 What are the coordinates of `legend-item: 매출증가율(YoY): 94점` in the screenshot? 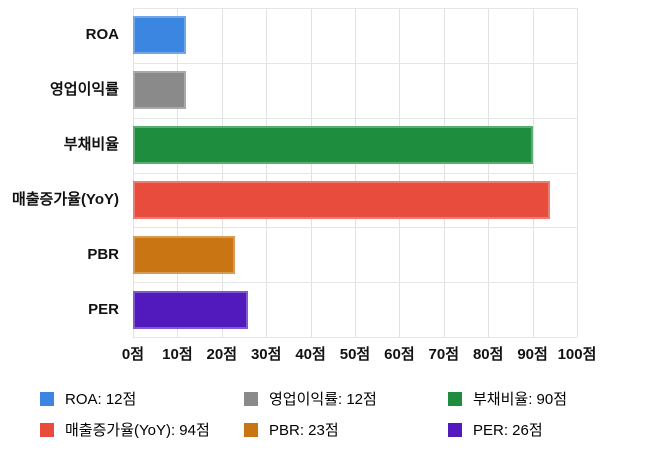 It's located at (142, 429).